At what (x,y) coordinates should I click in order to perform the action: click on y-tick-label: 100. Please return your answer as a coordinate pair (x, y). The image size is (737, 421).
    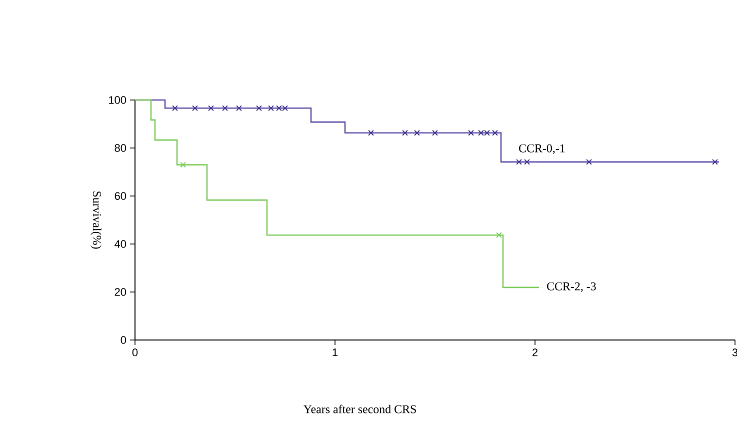
    Looking at the image, I should click on (117, 100).